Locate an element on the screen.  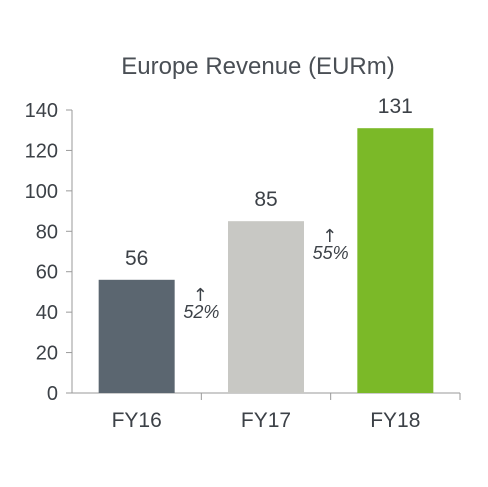
data-label: 131 is located at coordinates (395, 106).